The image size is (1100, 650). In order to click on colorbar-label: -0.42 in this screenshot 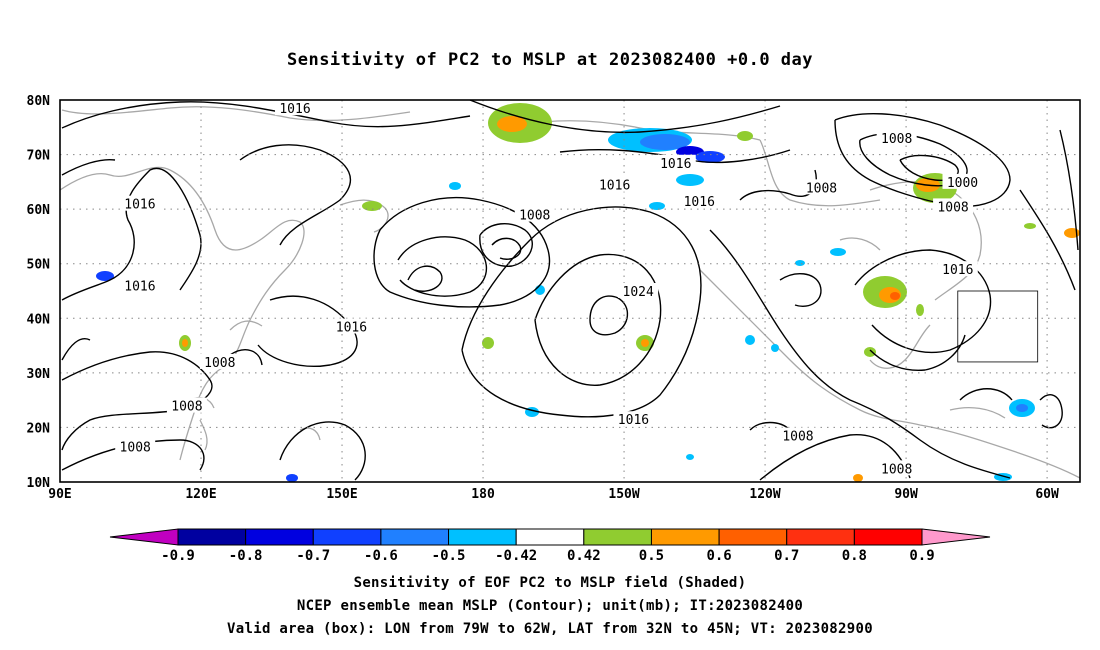, I will do `click(516, 556)`.